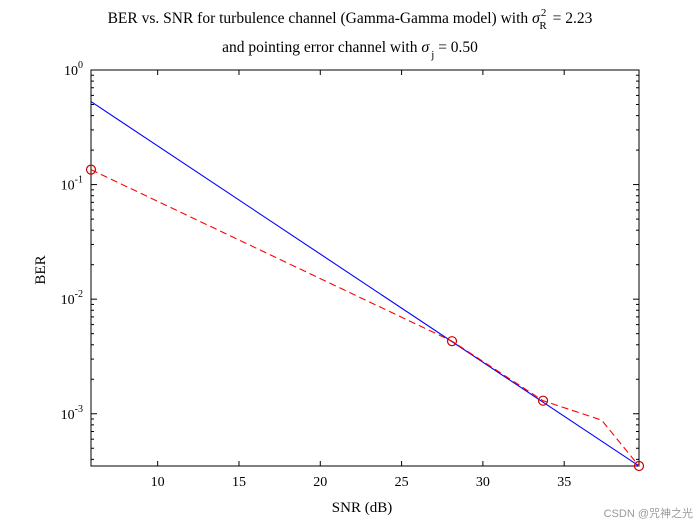 Image resolution: width=700 pixels, height=525 pixels. I want to click on x-tick-label: 20, so click(320, 482).